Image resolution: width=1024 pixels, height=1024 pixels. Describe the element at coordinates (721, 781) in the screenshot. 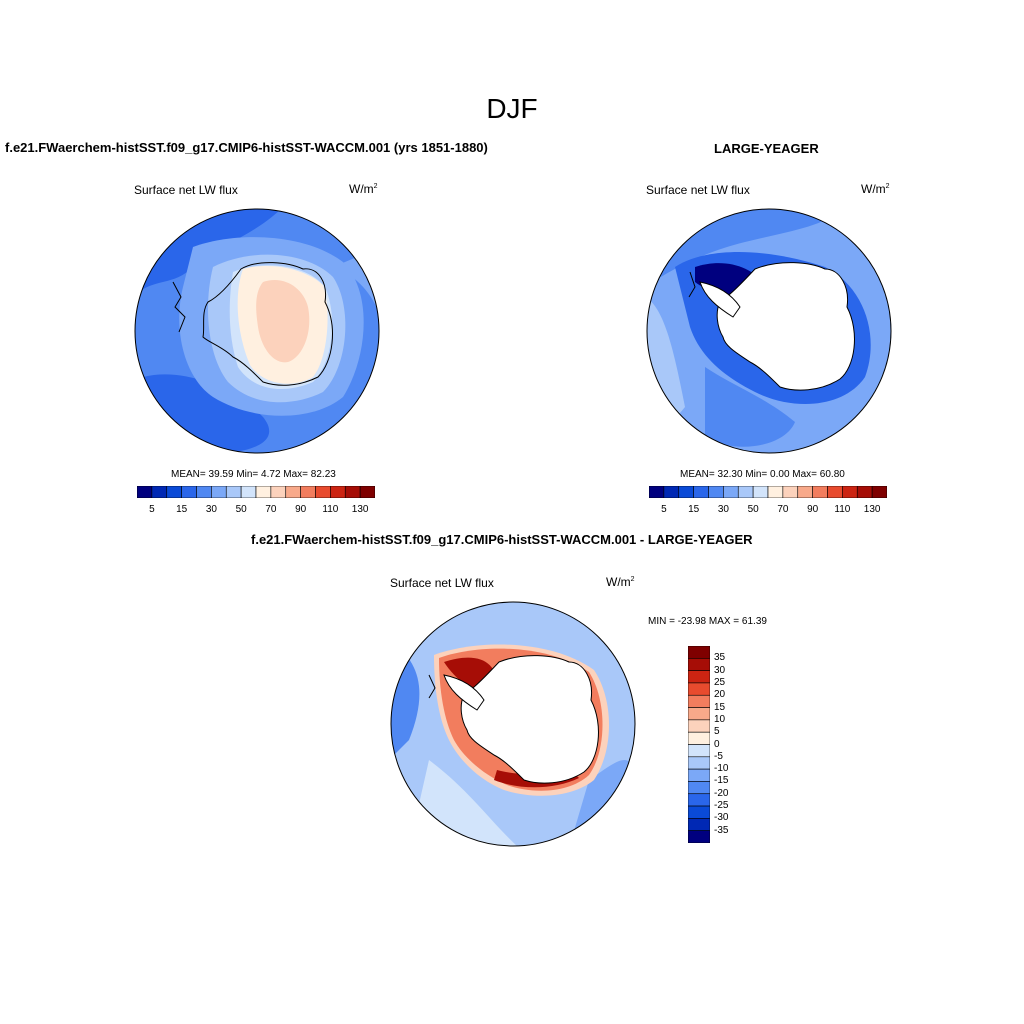

I see `colorbar-tick-label: -15` at that location.